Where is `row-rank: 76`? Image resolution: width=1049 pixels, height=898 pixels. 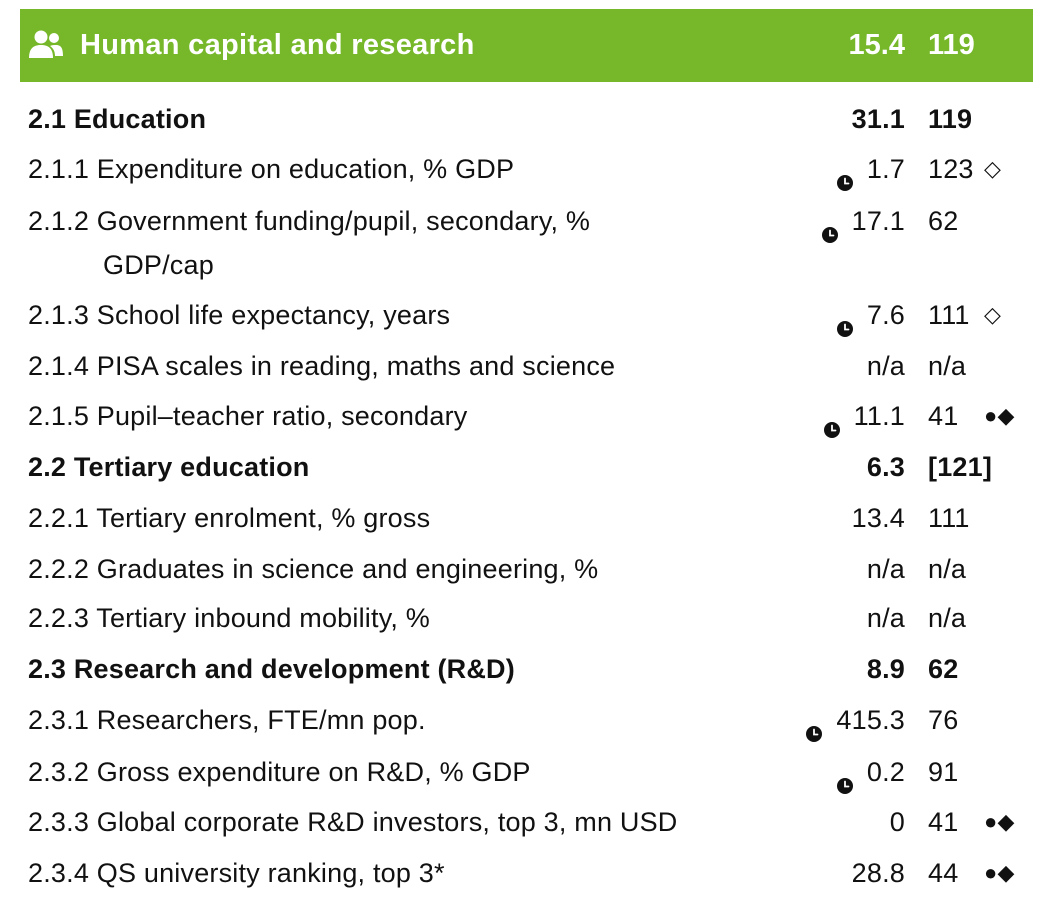 row-rank: 76 is located at coordinates (943, 720).